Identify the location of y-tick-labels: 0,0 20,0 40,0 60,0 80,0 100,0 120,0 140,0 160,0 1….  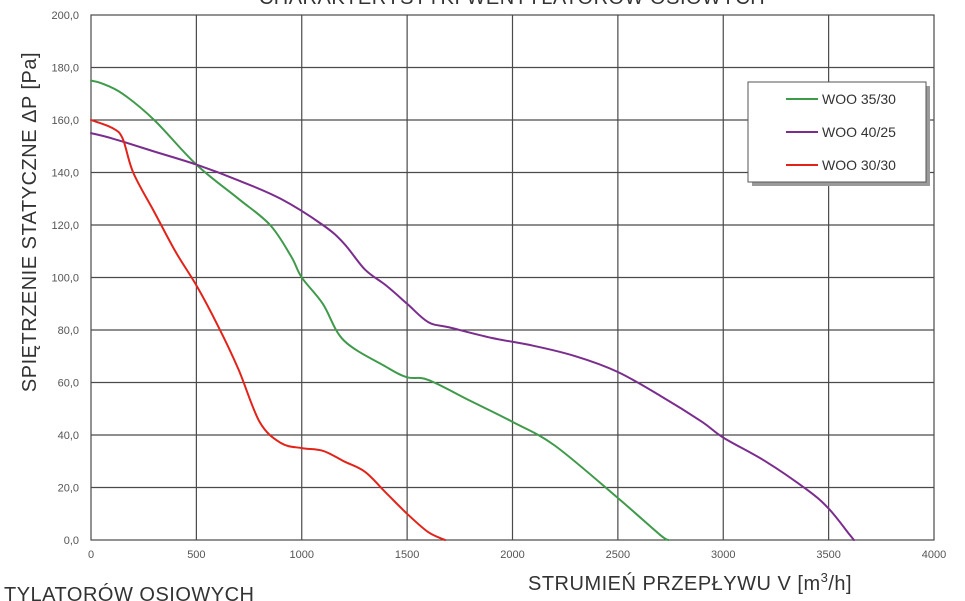
(65, 278).